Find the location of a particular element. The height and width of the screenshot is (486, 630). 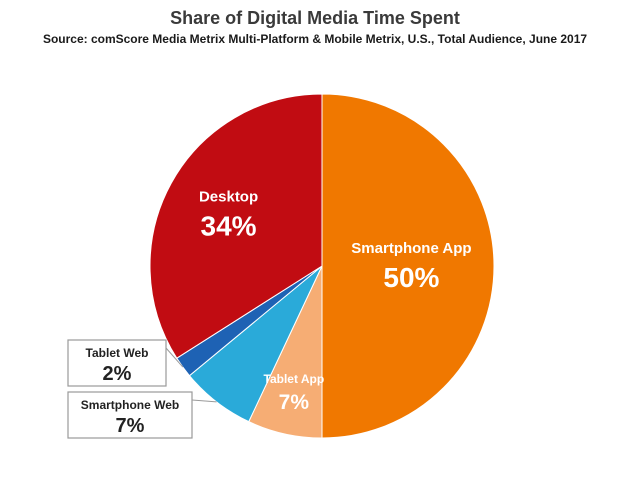

leader-smartphone-web is located at coordinates (204, 401).